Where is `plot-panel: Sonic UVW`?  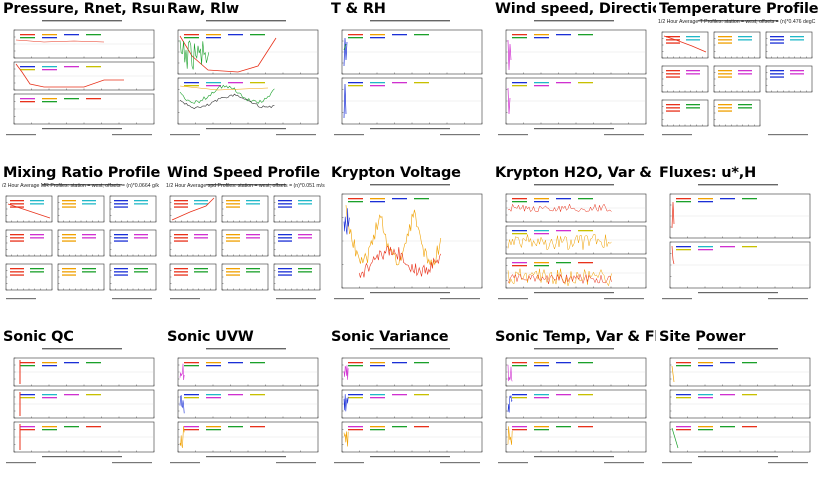 plot-panel: Sonic UVW is located at coordinates (246, 410).